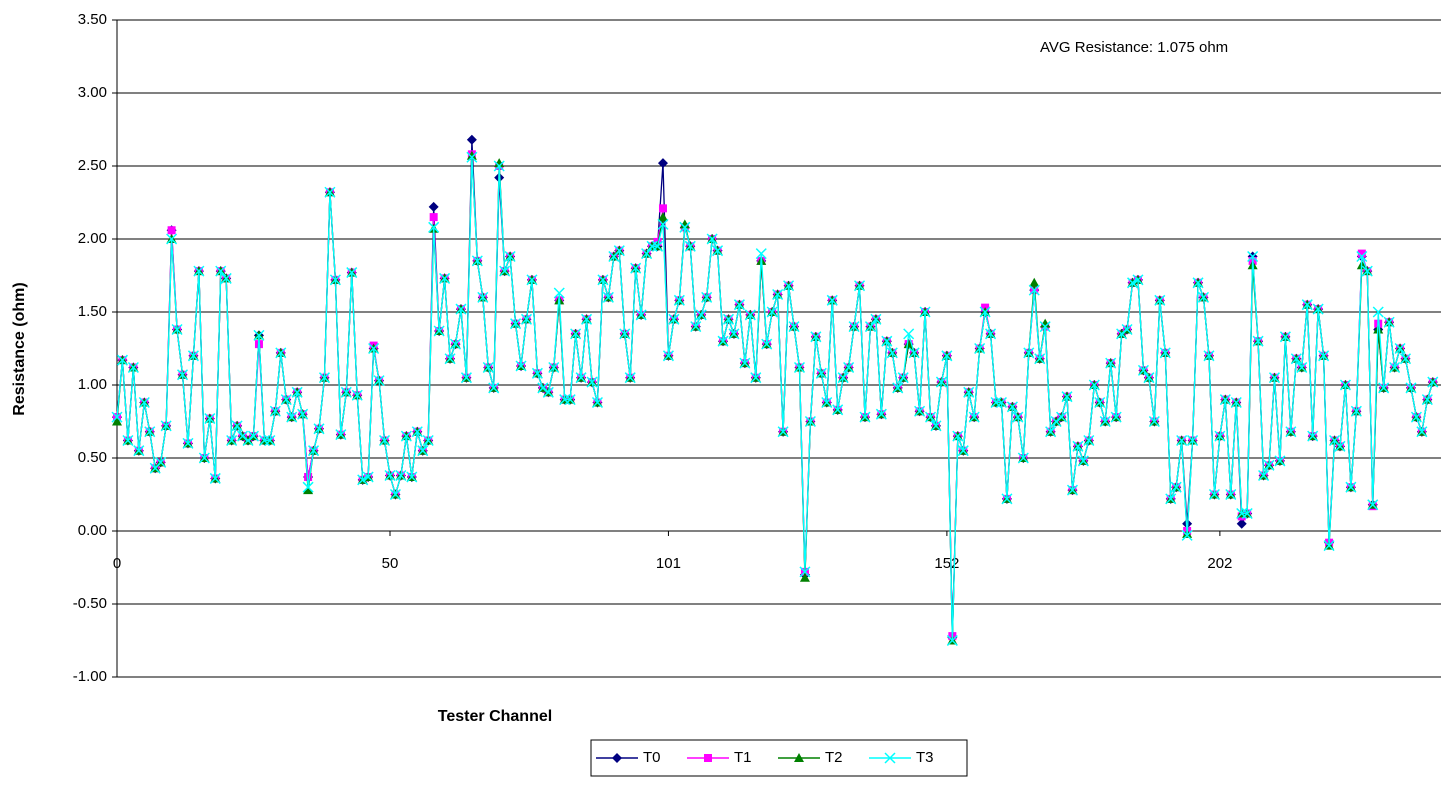  What do you see at coordinates (92, 19) in the screenshot?
I see `y-tick-label: 3.50` at bounding box center [92, 19].